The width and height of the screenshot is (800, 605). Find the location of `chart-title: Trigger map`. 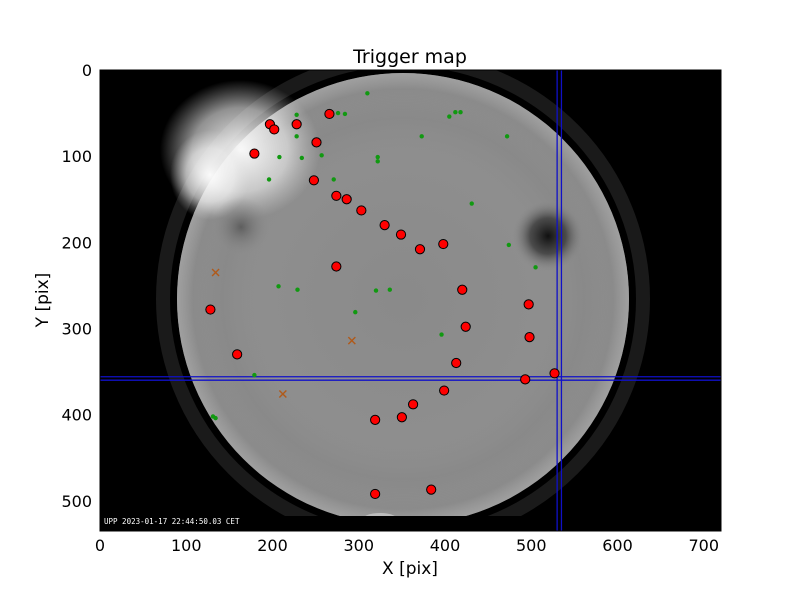

chart-title: Trigger map is located at coordinates (409, 57).